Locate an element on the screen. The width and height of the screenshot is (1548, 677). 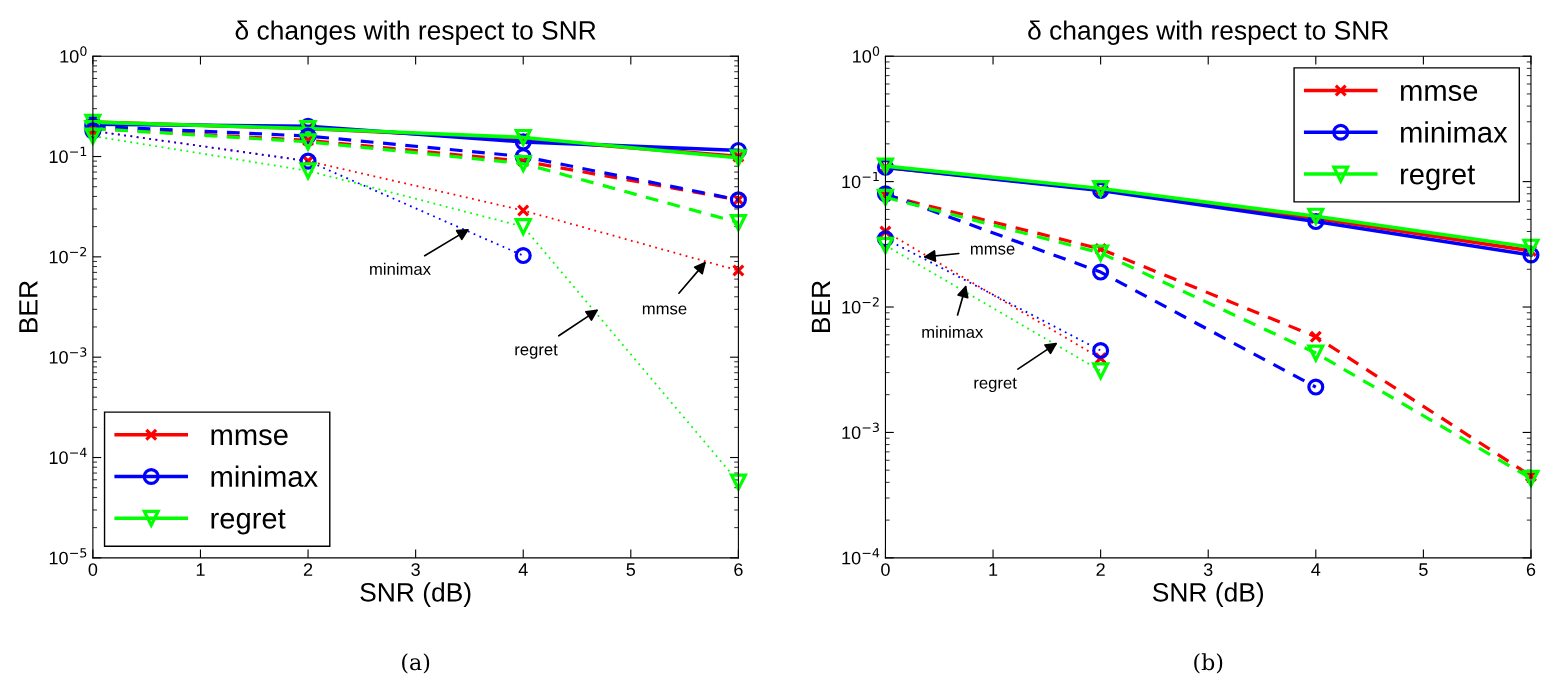
text: (b) is located at coordinates (1208, 663).